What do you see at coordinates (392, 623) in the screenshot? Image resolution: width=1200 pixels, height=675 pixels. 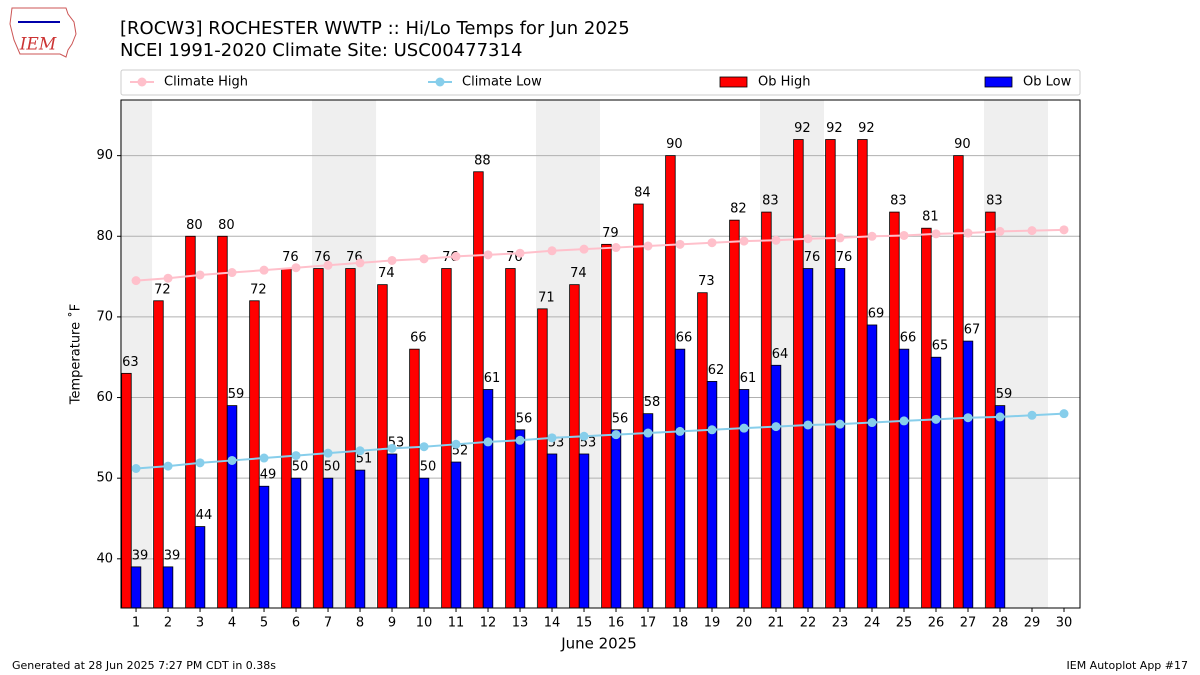 I see `x-tick-label: 9` at bounding box center [392, 623].